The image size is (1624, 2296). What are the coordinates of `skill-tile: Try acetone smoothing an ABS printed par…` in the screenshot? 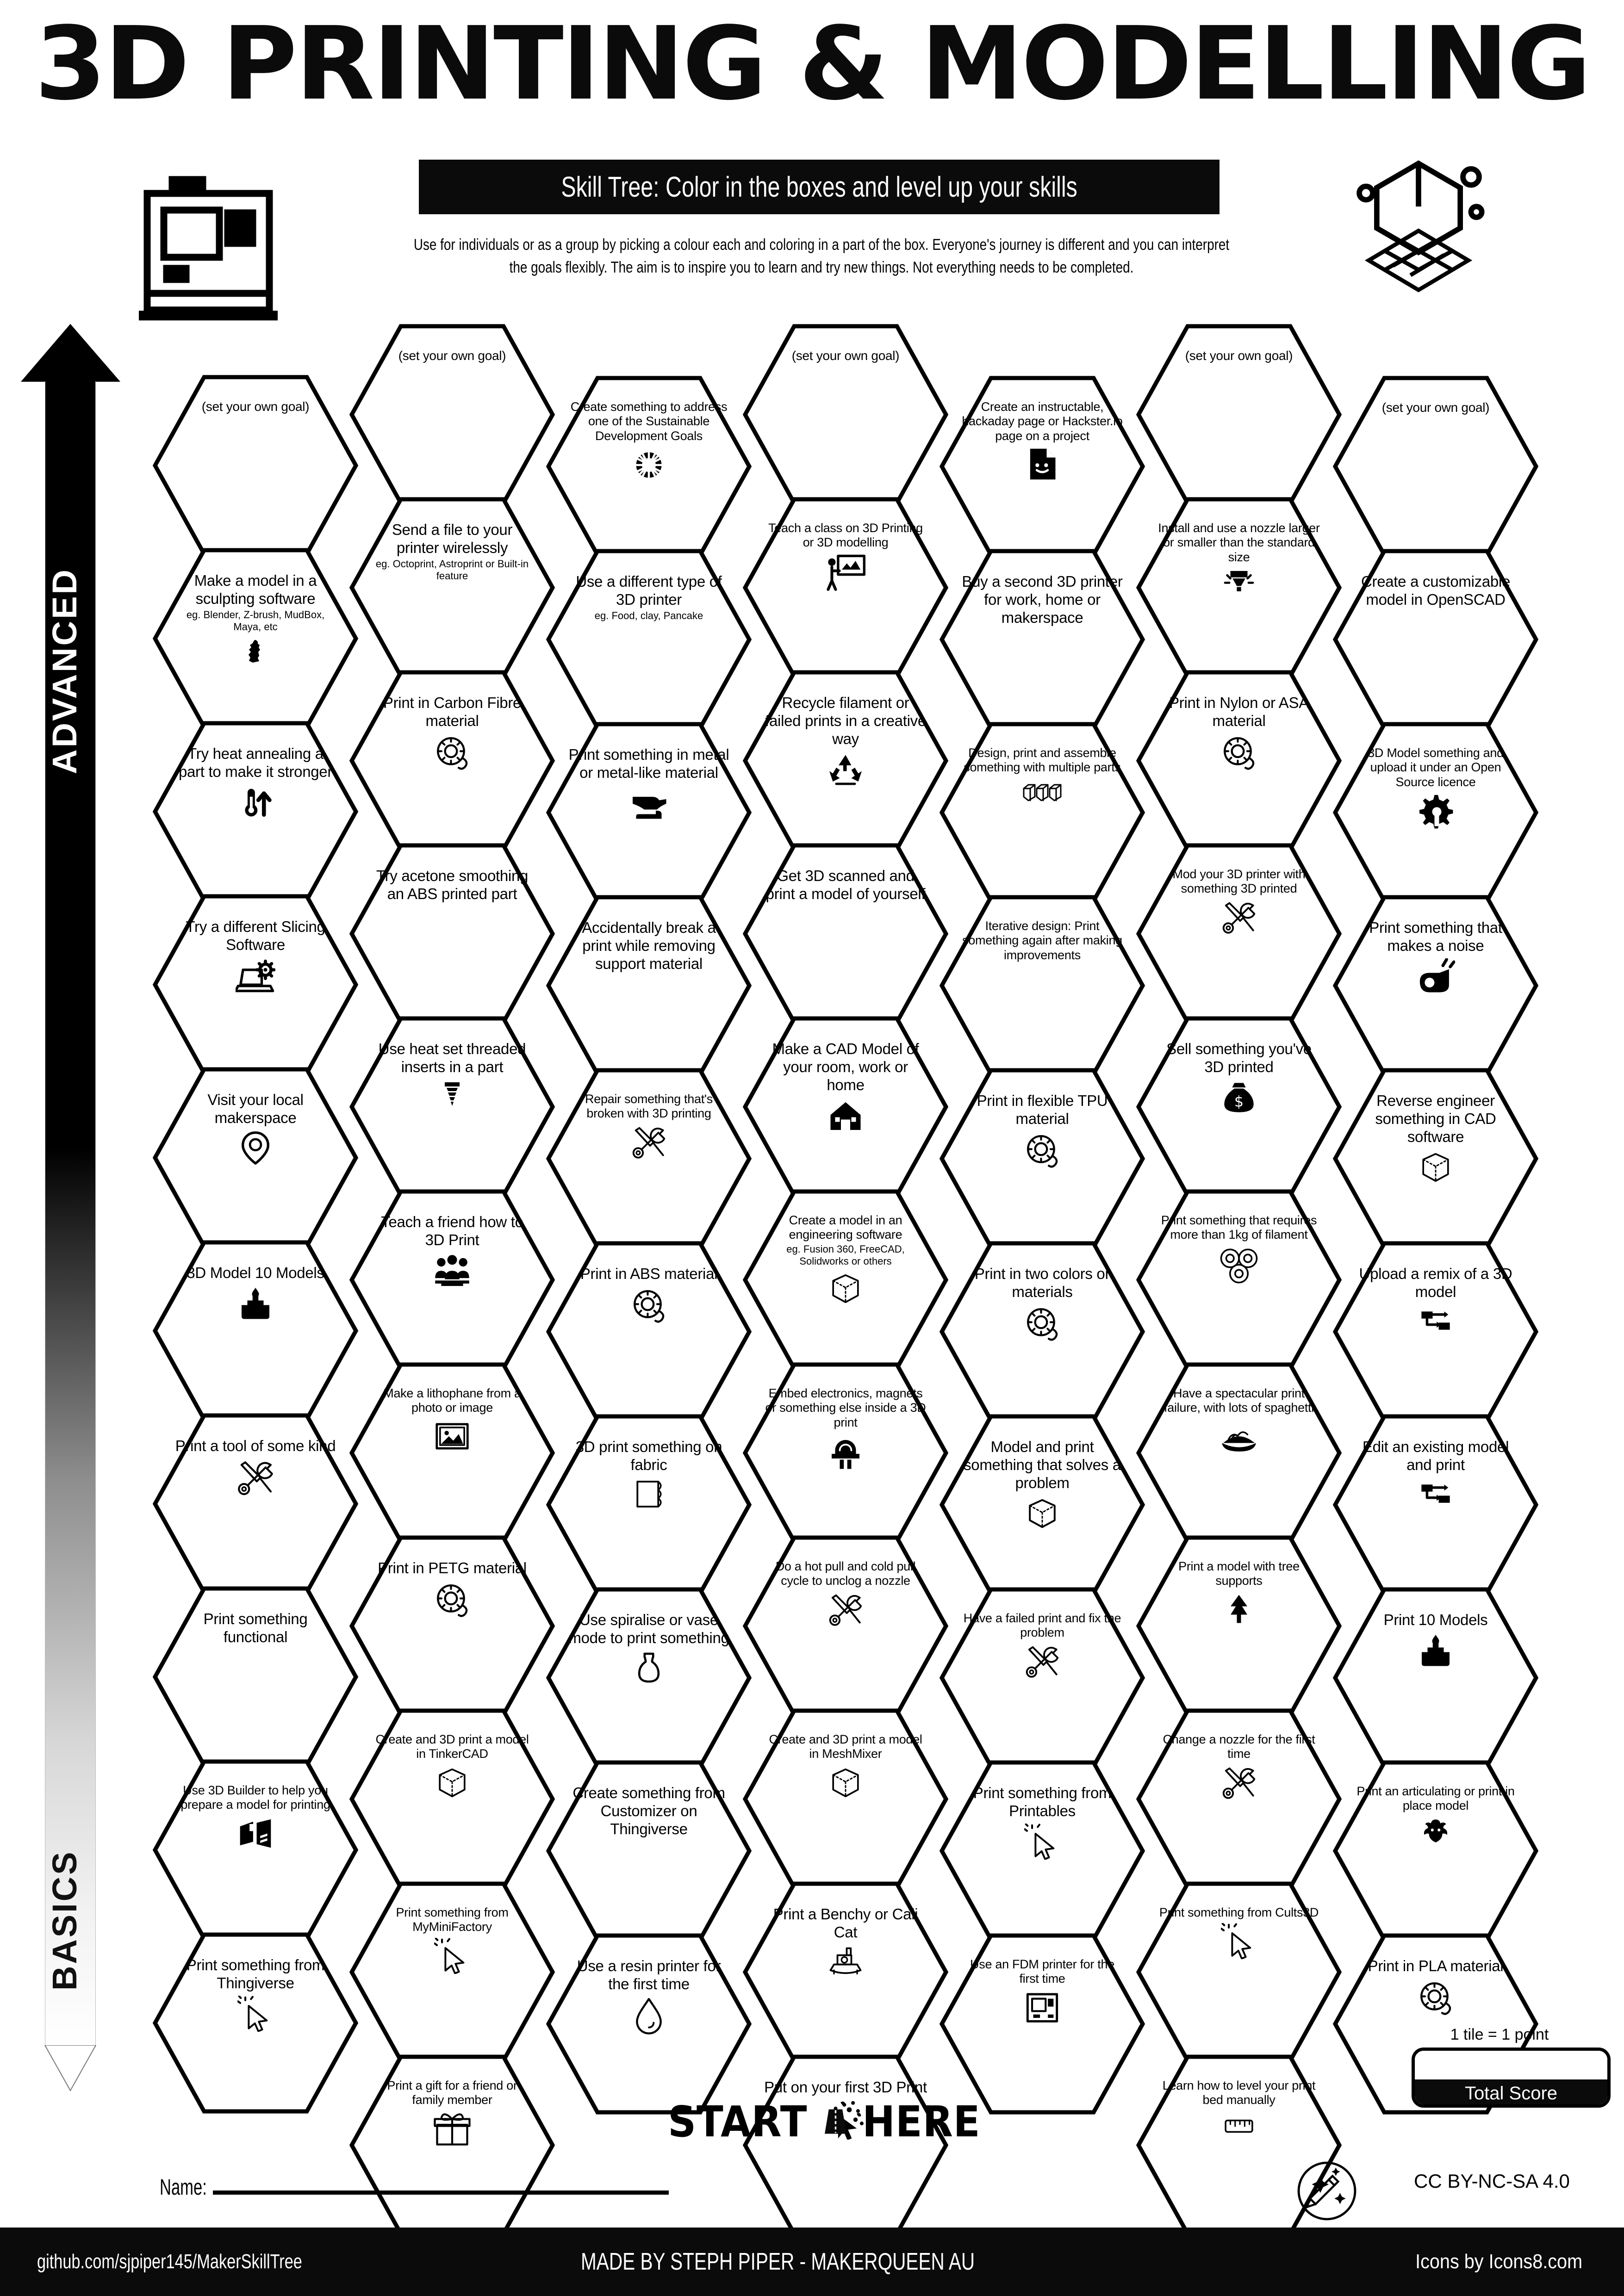 It's located at (452, 934).